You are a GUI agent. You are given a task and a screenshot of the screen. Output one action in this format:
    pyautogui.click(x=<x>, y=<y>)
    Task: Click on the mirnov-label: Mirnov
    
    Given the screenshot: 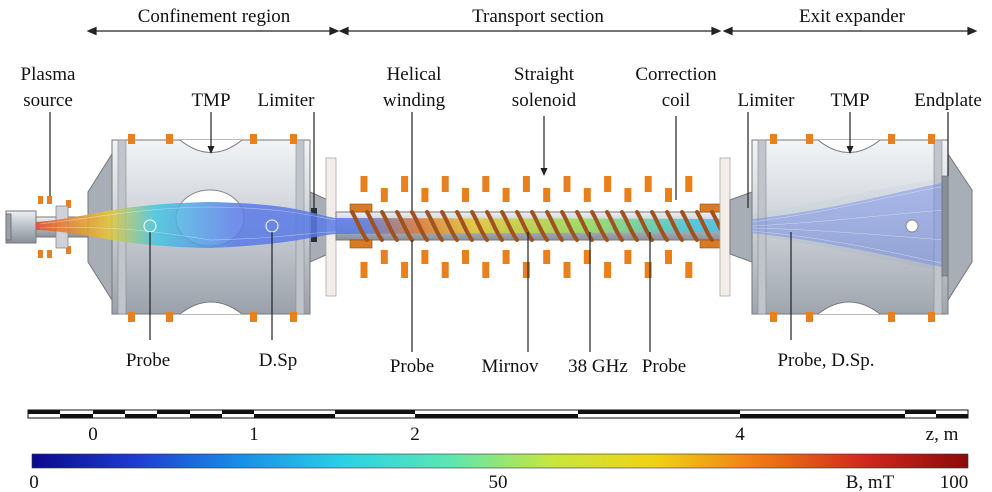 What is the action you would take?
    pyautogui.click(x=511, y=366)
    